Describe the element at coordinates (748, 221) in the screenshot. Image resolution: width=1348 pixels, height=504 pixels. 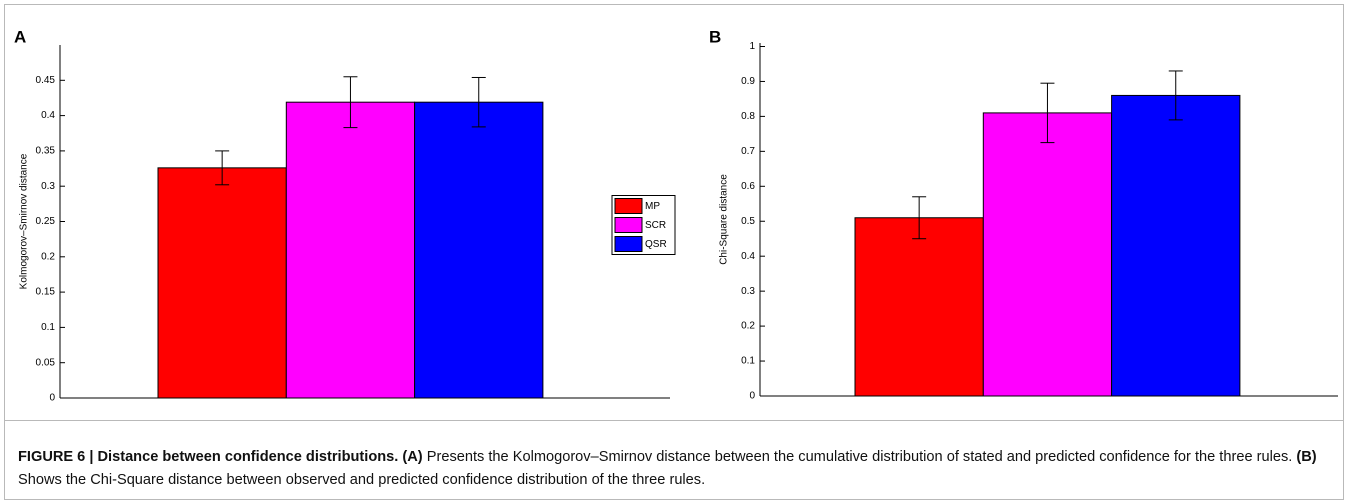
I see `y-tick-label: 0.5` at that location.